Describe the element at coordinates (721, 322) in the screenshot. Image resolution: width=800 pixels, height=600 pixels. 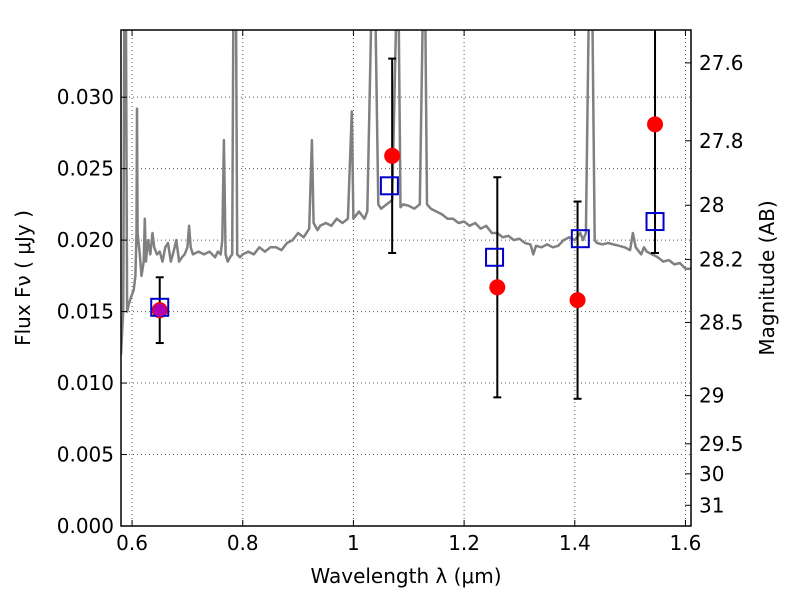
I see `y-right-tick-label: 28.5` at that location.